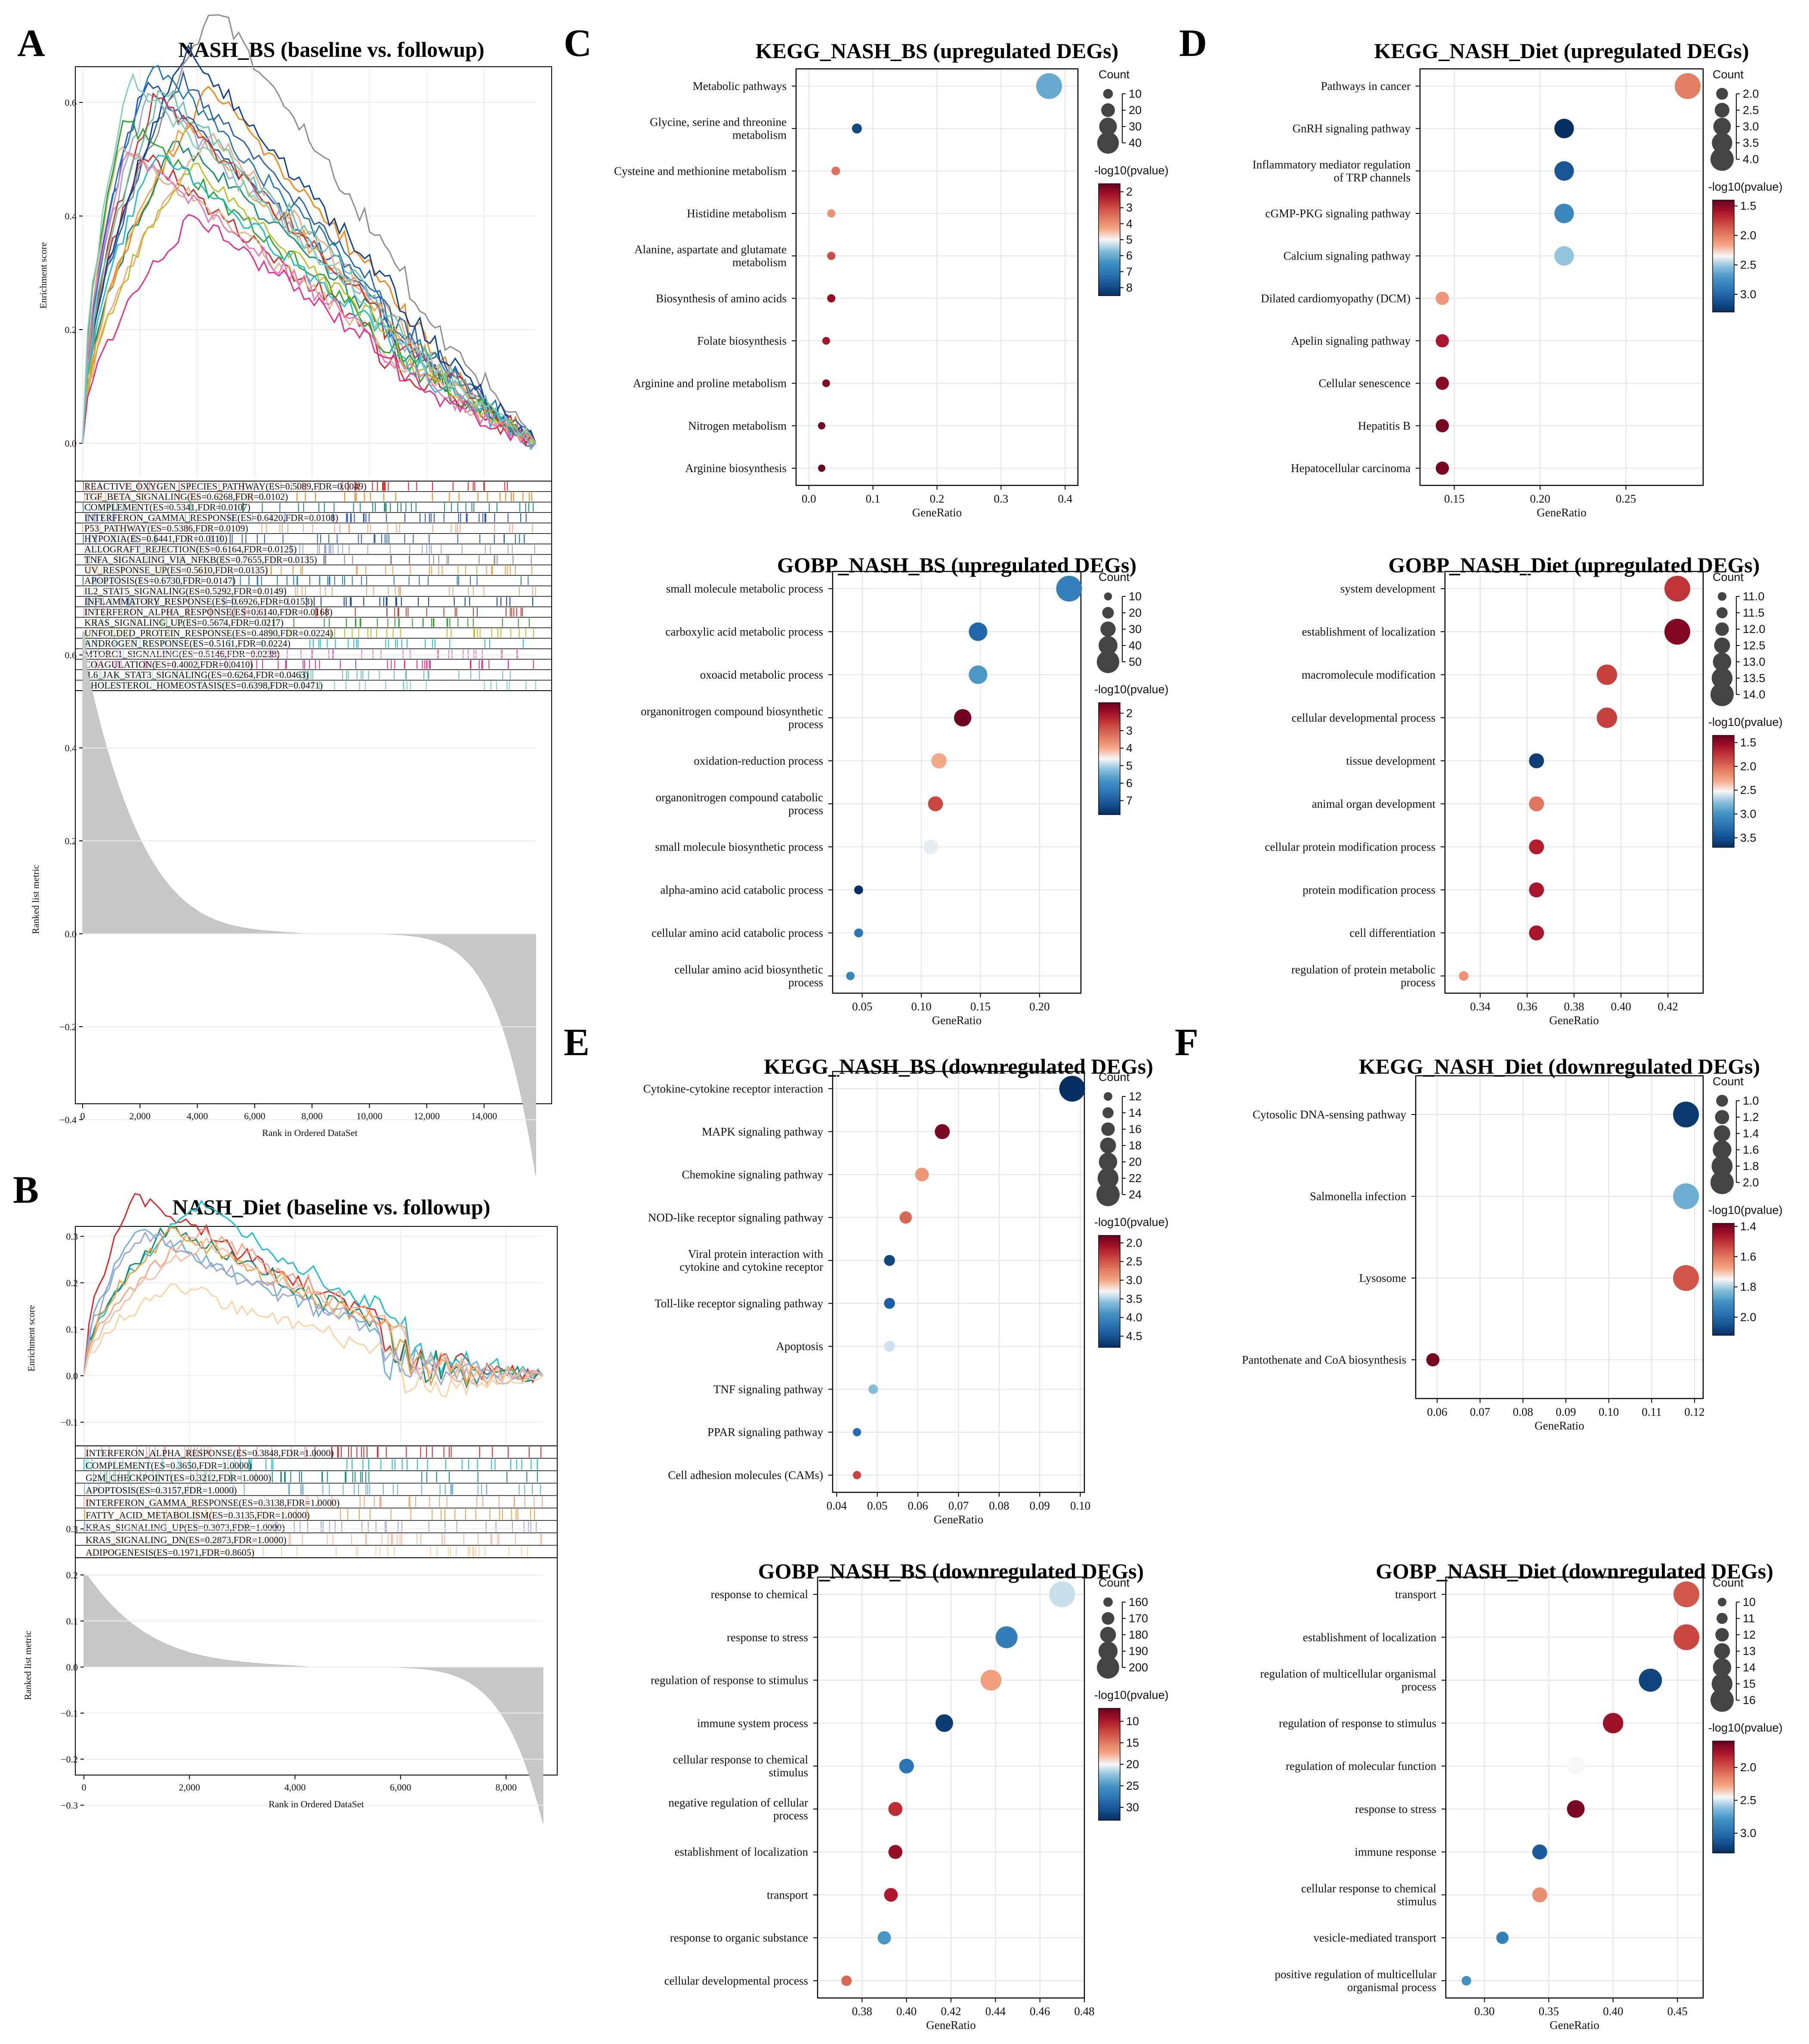  I want to click on x-tick-label: 0.0, so click(809, 498).